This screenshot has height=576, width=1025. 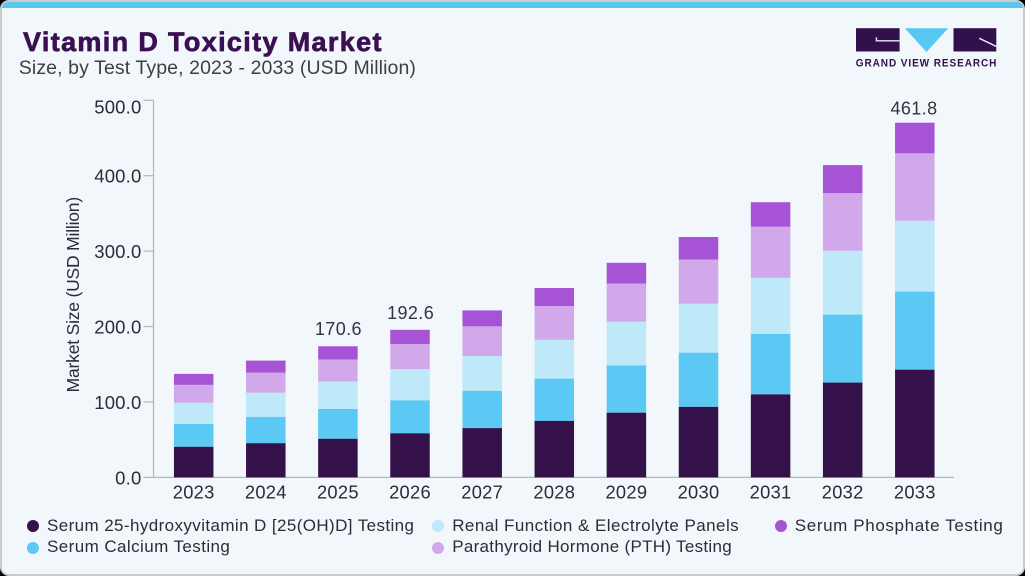 What do you see at coordinates (338, 329) in the screenshot?
I see `svg-text: 170.6` at bounding box center [338, 329].